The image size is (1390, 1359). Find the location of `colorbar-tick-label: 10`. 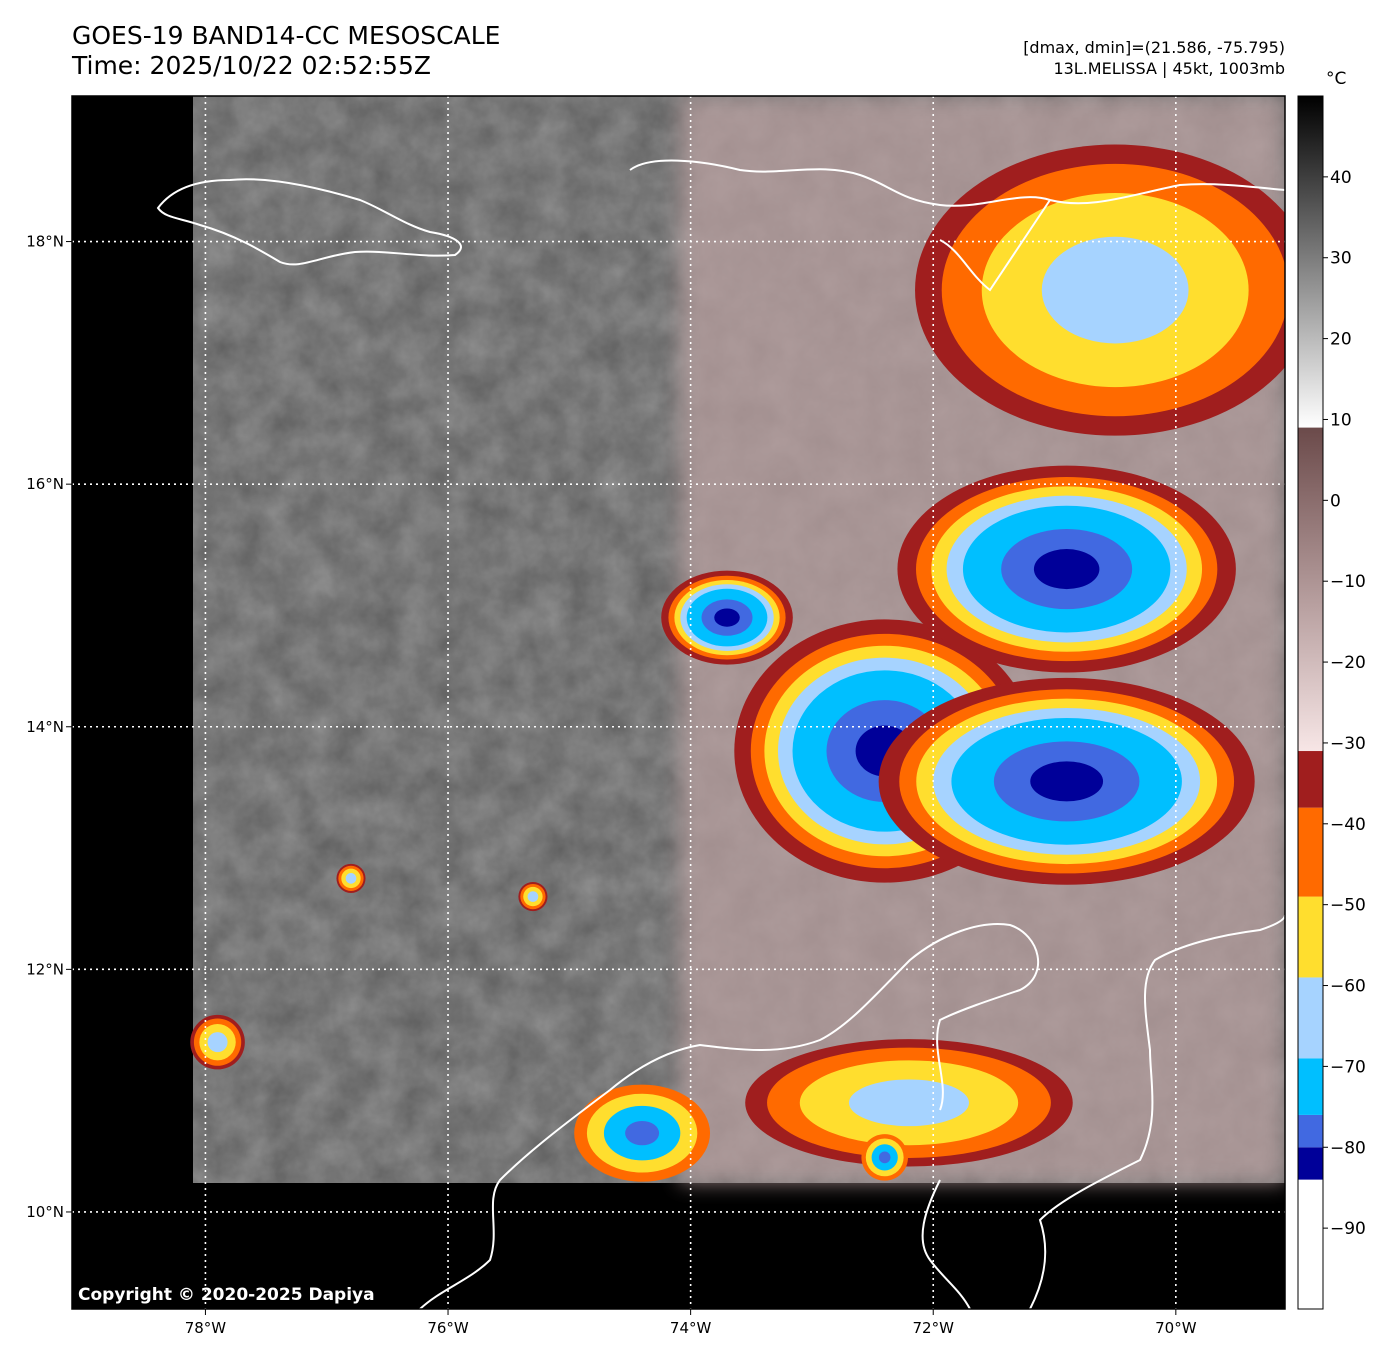

colorbar-tick-label: 10 is located at coordinates (1341, 420).